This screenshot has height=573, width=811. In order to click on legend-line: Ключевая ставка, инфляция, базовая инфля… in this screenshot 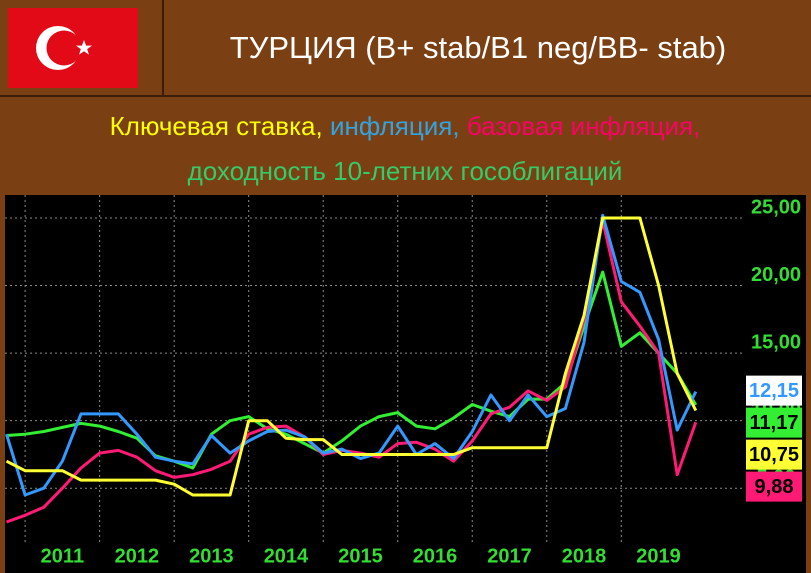, I will do `click(405, 126)`.